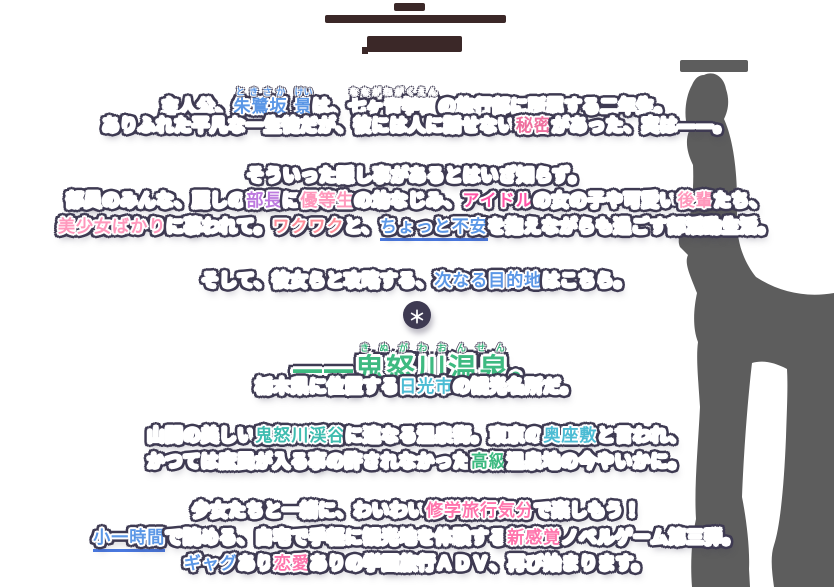 The image size is (834, 587). What do you see at coordinates (327, 201) in the screenshot?
I see `highlighted-text: 優等生` at bounding box center [327, 201].